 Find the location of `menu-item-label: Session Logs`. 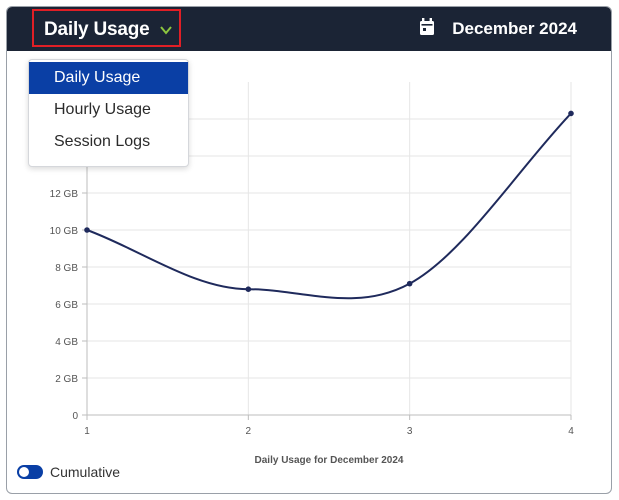

menu-item-label: Session Logs is located at coordinates (102, 141).